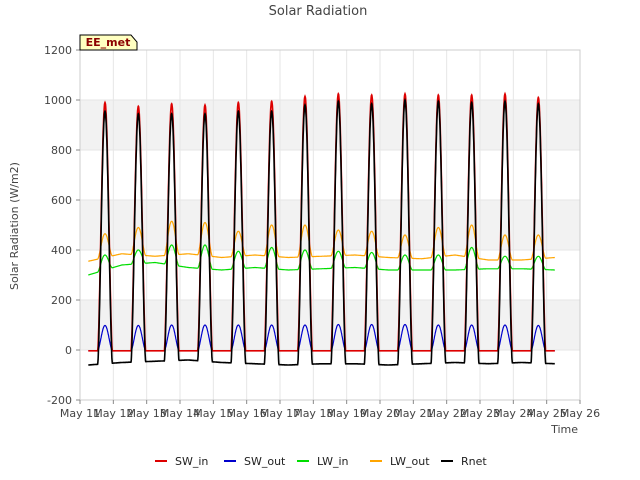  I want to click on x-tick-label: May 19, so click(347, 413).